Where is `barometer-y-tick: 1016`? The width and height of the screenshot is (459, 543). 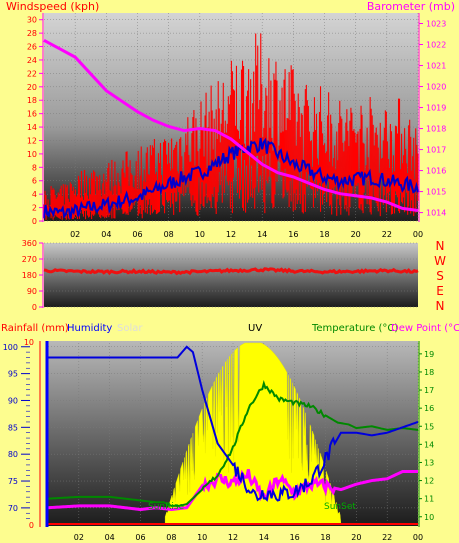
barometer-y-tick: 1016 is located at coordinates (436, 171).